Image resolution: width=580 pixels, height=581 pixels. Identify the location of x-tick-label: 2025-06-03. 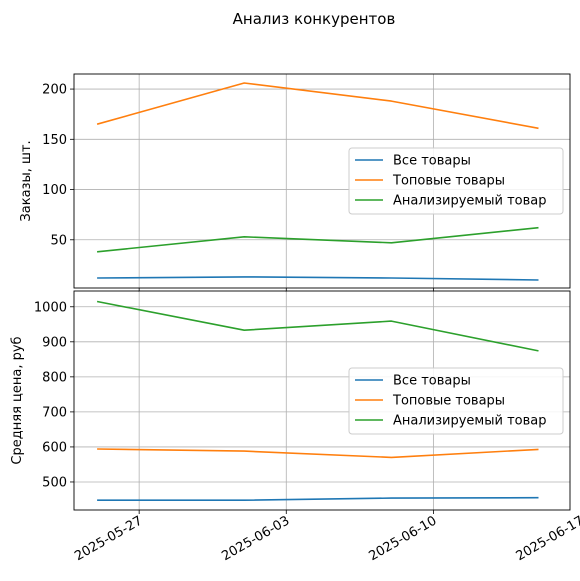
(255, 538).